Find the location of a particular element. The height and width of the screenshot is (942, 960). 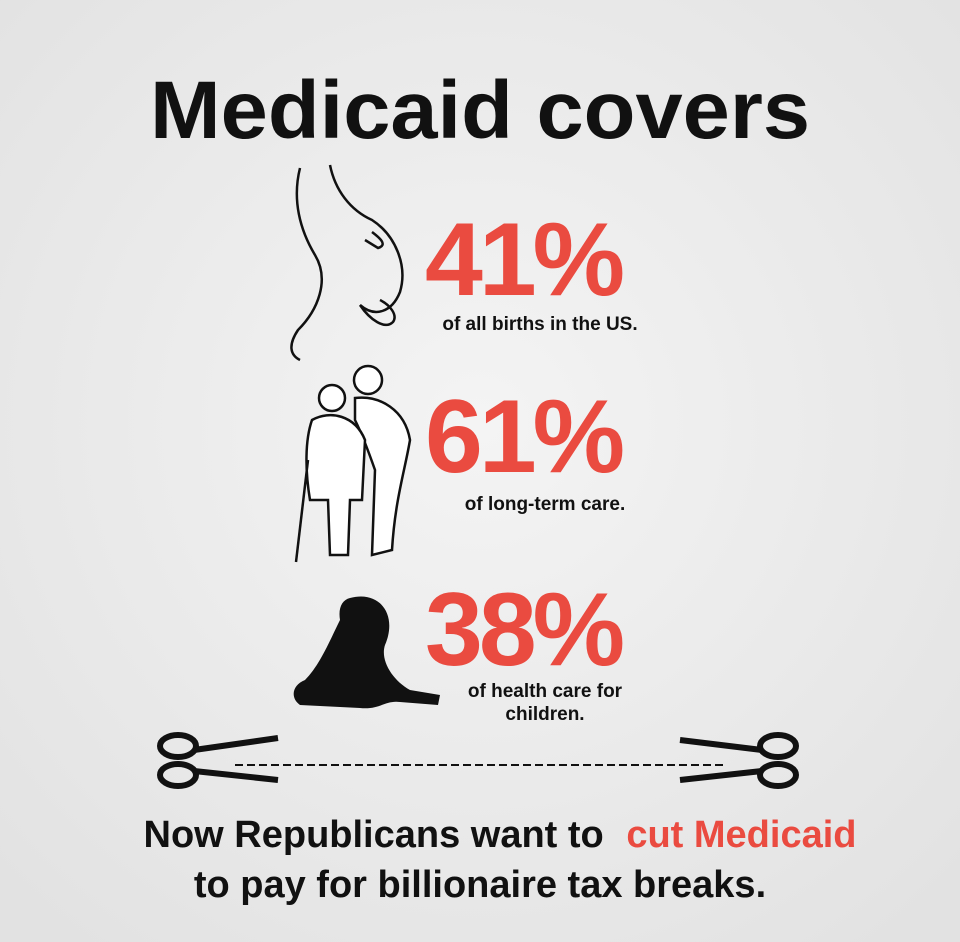

stat-caption: of long-term care. is located at coordinates (545, 504).